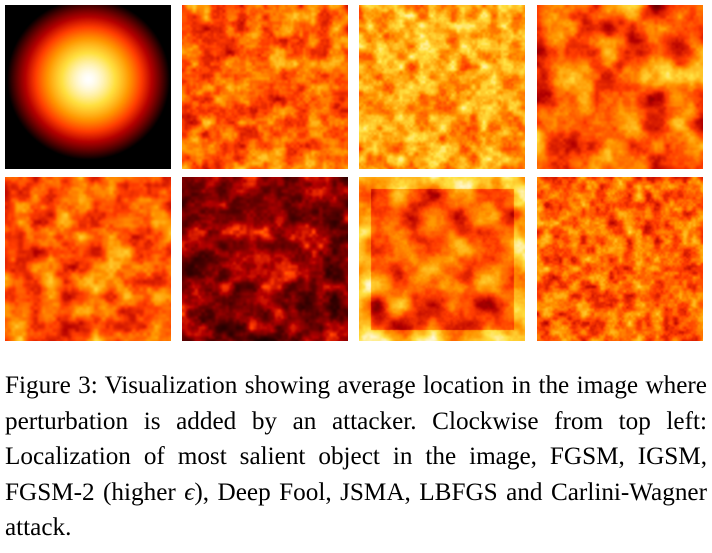 The image size is (712, 553). What do you see at coordinates (442, 259) in the screenshot?
I see `heatmap-jsma` at bounding box center [442, 259].